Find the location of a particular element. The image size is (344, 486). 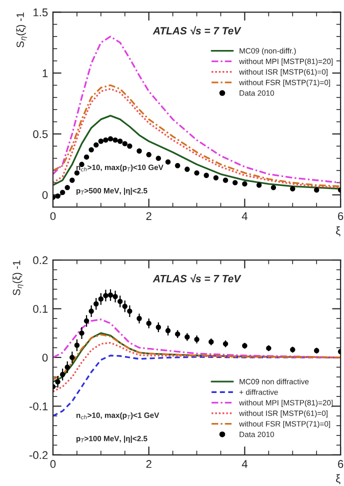

y-tick-label: -0.1 is located at coordinates (38, 406).